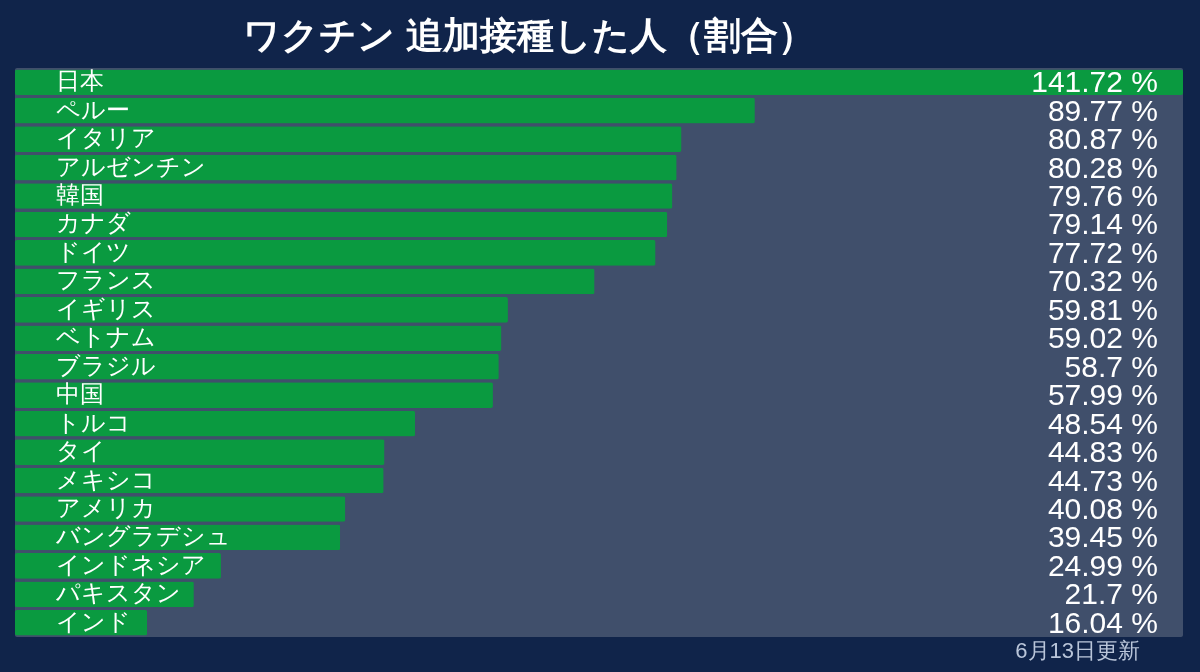  I want to click on y-tick-label: タイ, so click(80, 451).